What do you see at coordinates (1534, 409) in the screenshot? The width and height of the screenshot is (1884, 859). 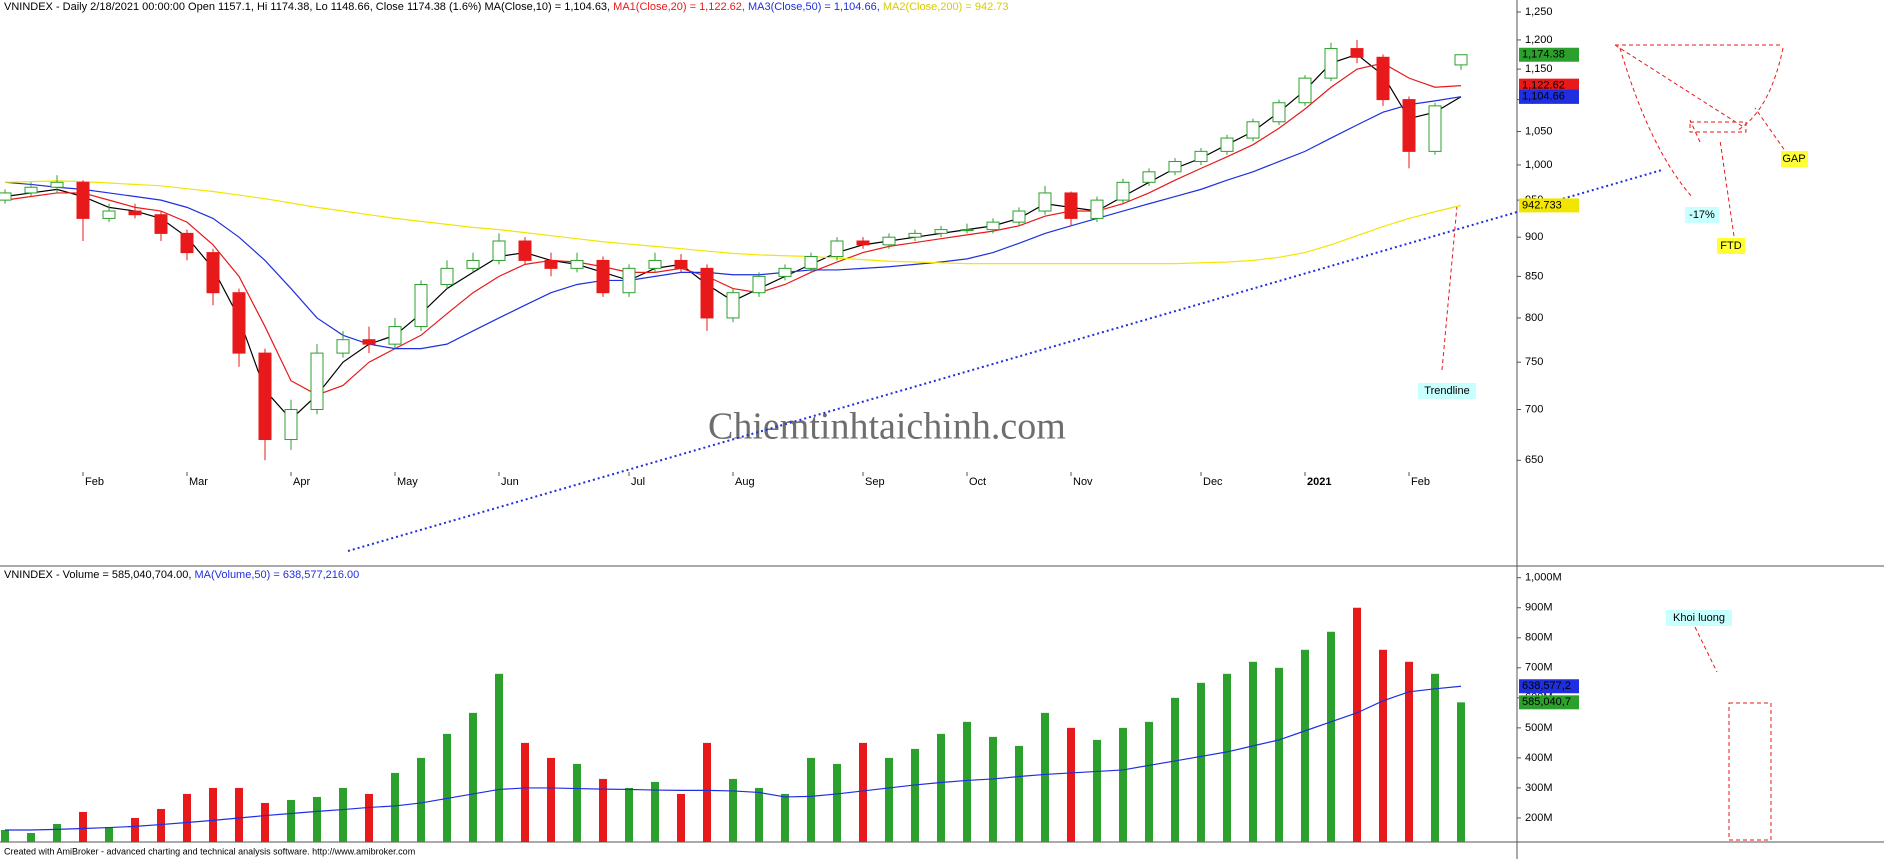 I see `y-tick-label: 700` at bounding box center [1534, 409].